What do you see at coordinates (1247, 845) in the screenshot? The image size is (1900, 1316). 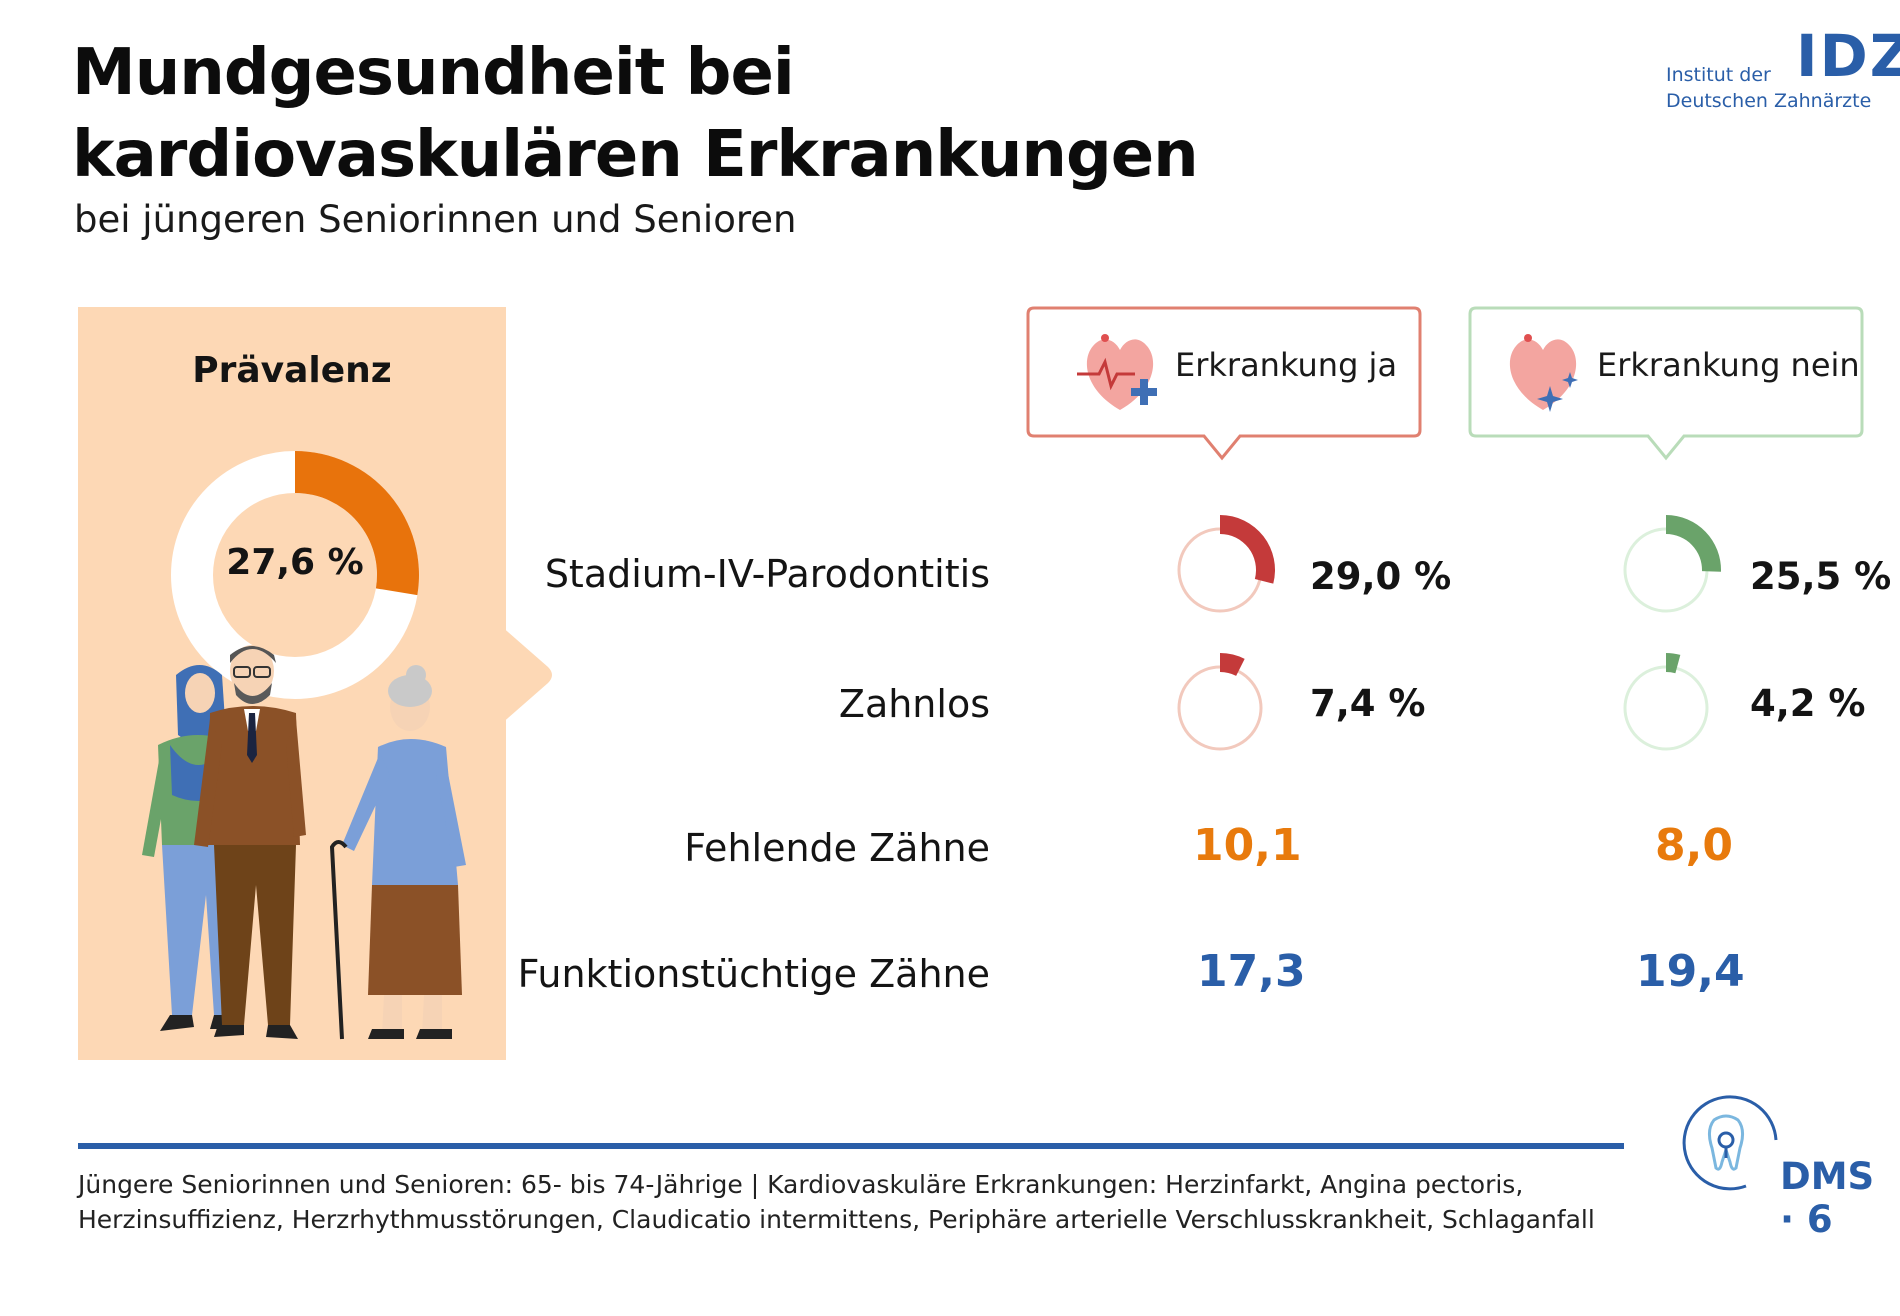 I see `value-fehlende-zaehne-ja: 10,1` at bounding box center [1247, 845].